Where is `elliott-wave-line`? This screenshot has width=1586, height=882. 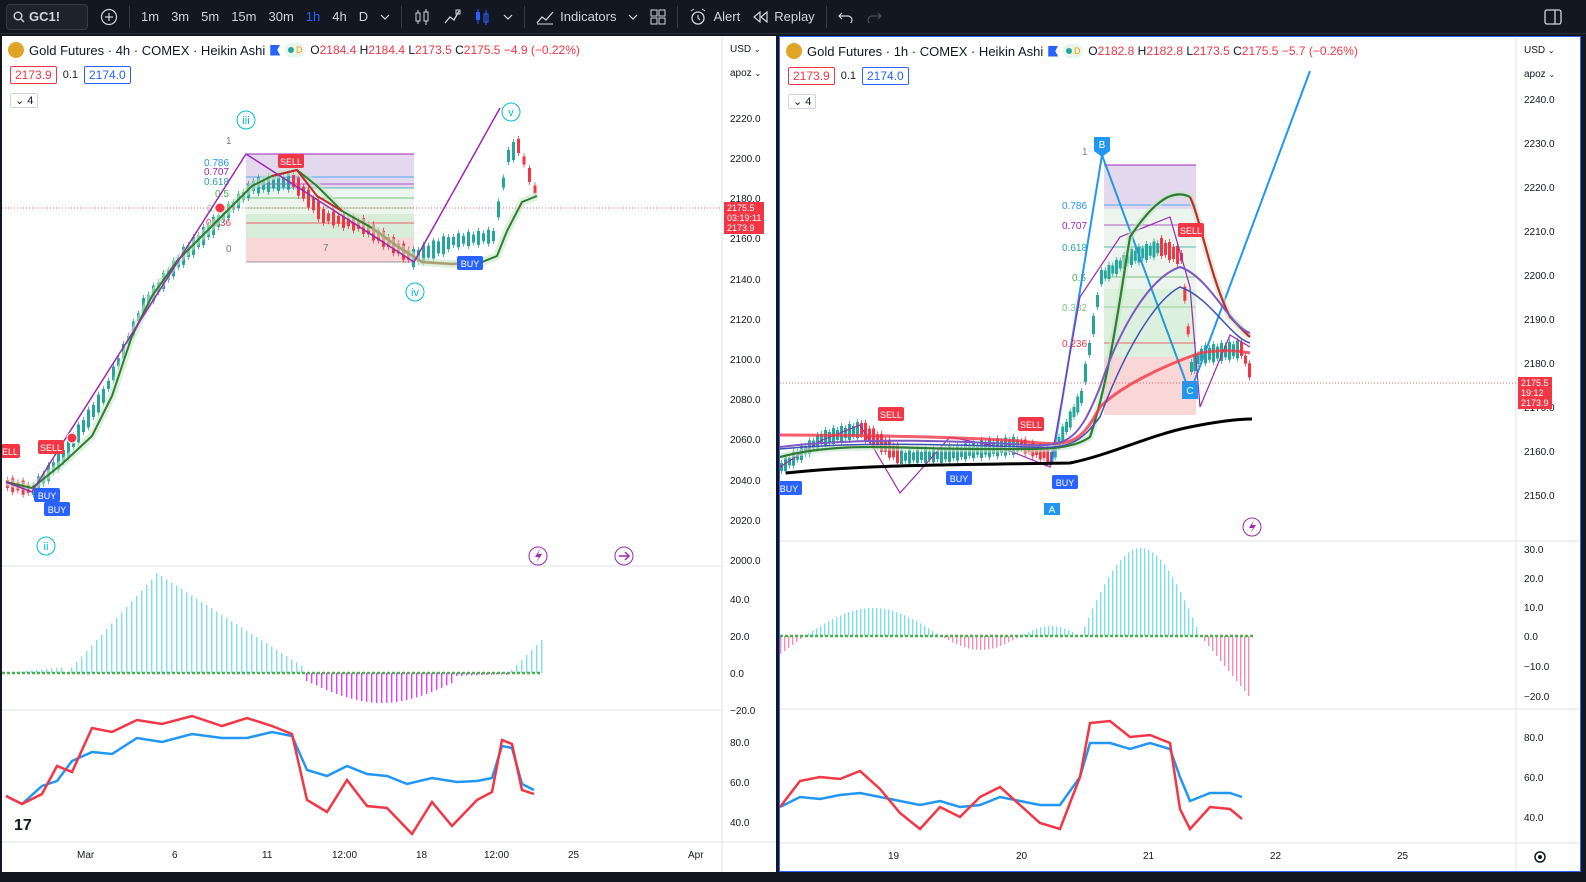
elliott-wave-line is located at coordinates (253, 300).